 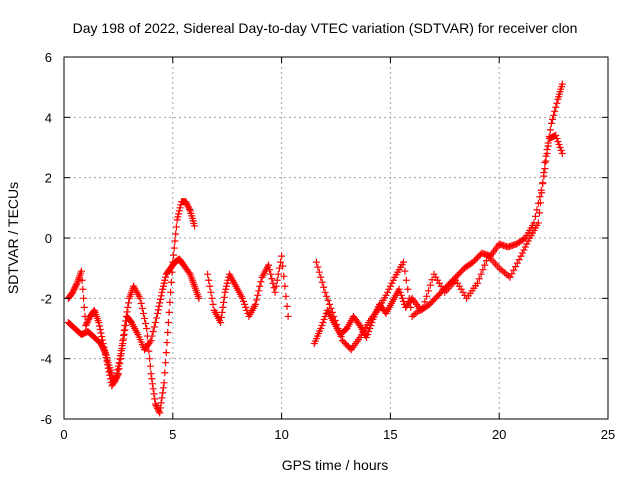 What do you see at coordinates (499, 434) in the screenshot?
I see `x-tick-label: 20` at bounding box center [499, 434].